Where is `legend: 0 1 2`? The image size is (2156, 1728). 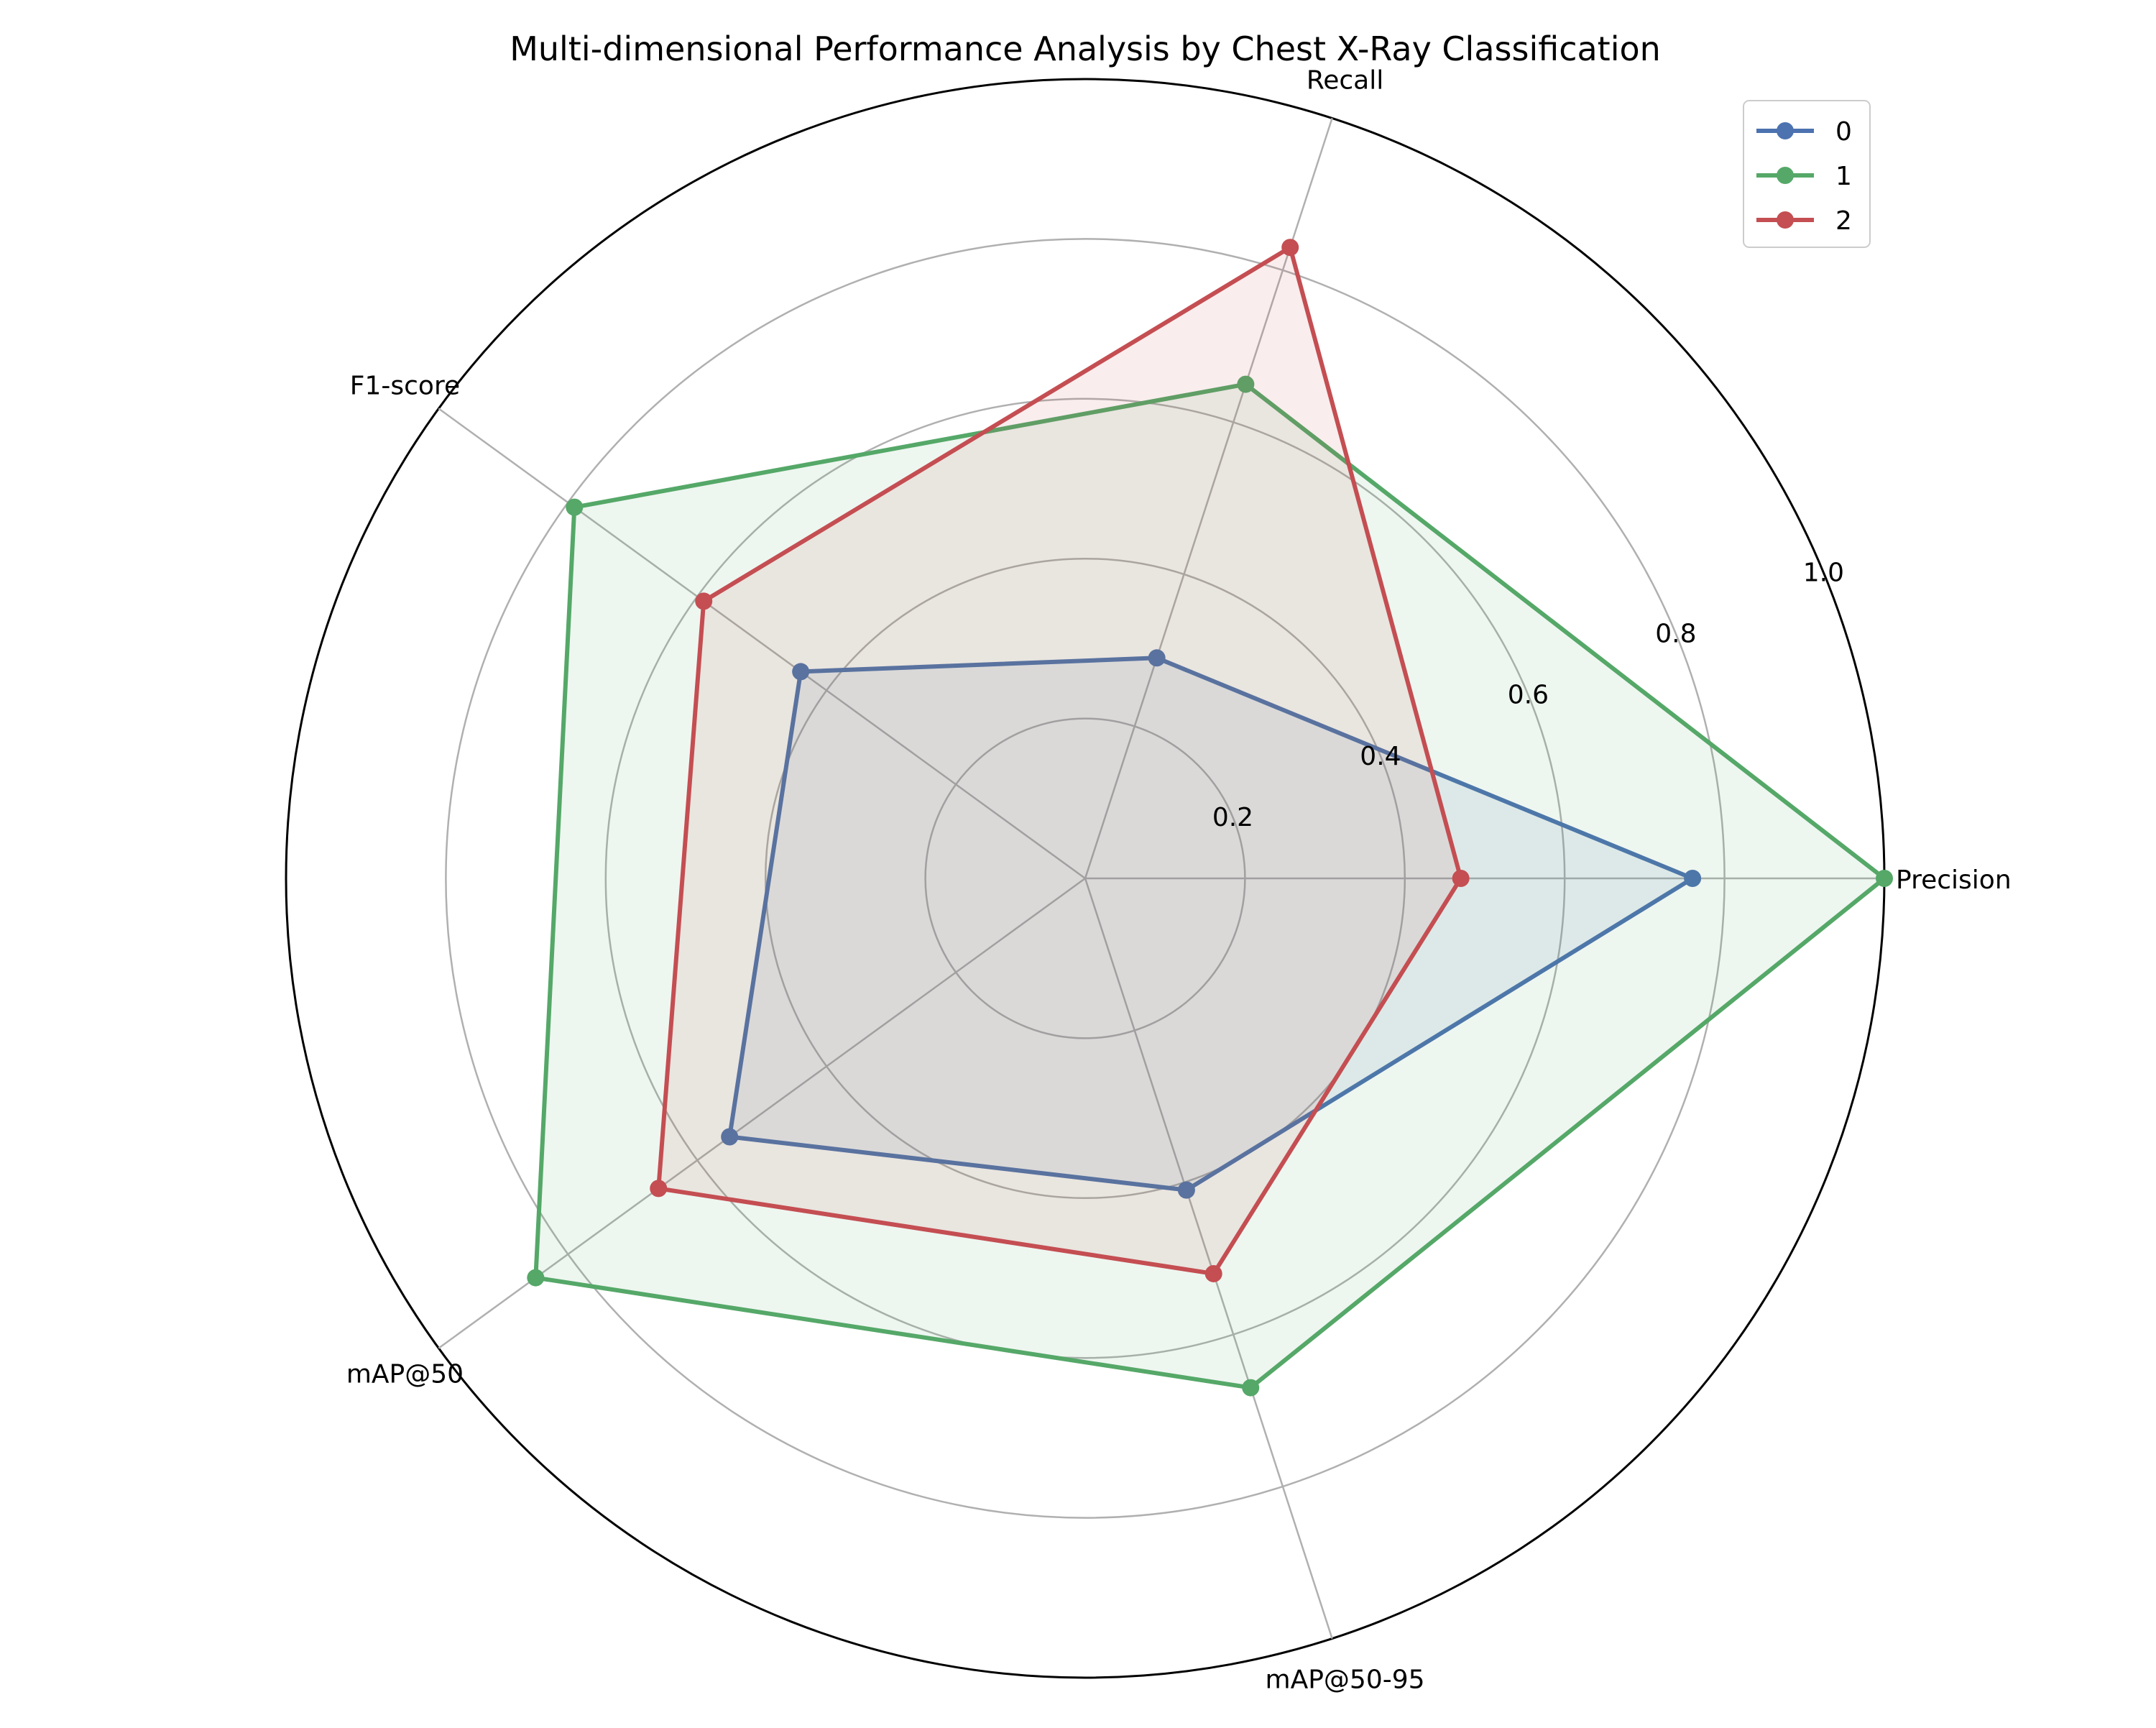 legend: 0 1 2 is located at coordinates (1807, 174).